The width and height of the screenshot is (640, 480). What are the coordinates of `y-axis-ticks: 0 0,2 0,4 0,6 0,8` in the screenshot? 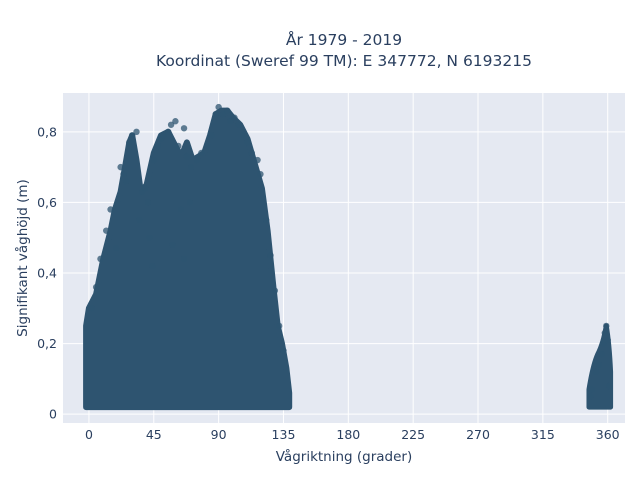 It's located at (47, 272).